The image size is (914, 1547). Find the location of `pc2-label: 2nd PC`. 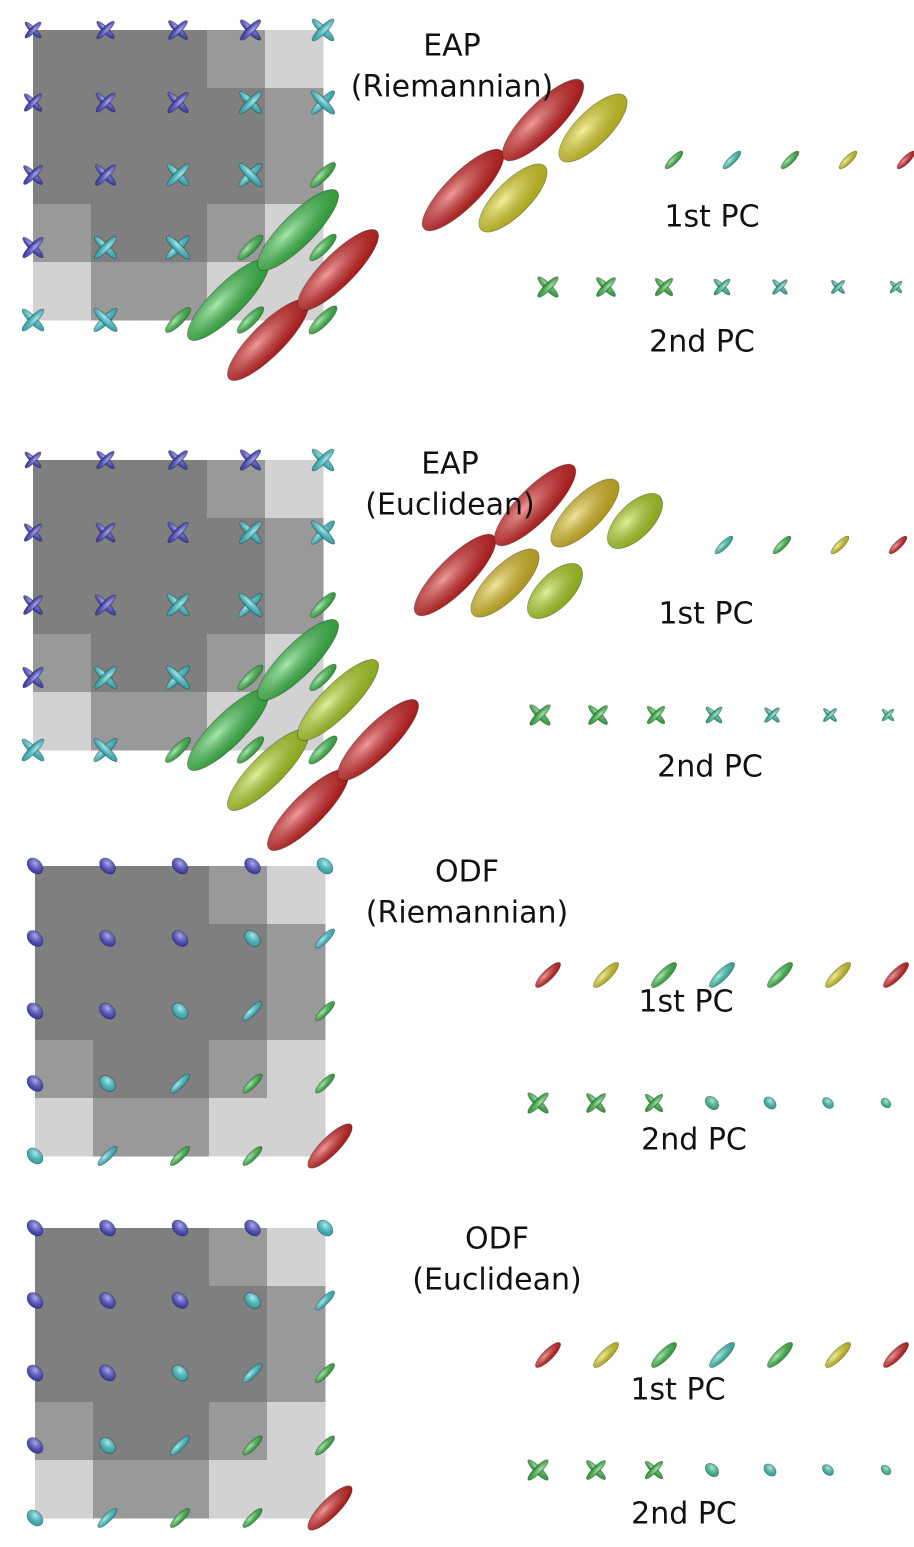

pc2-label: 2nd PC is located at coordinates (710, 767).